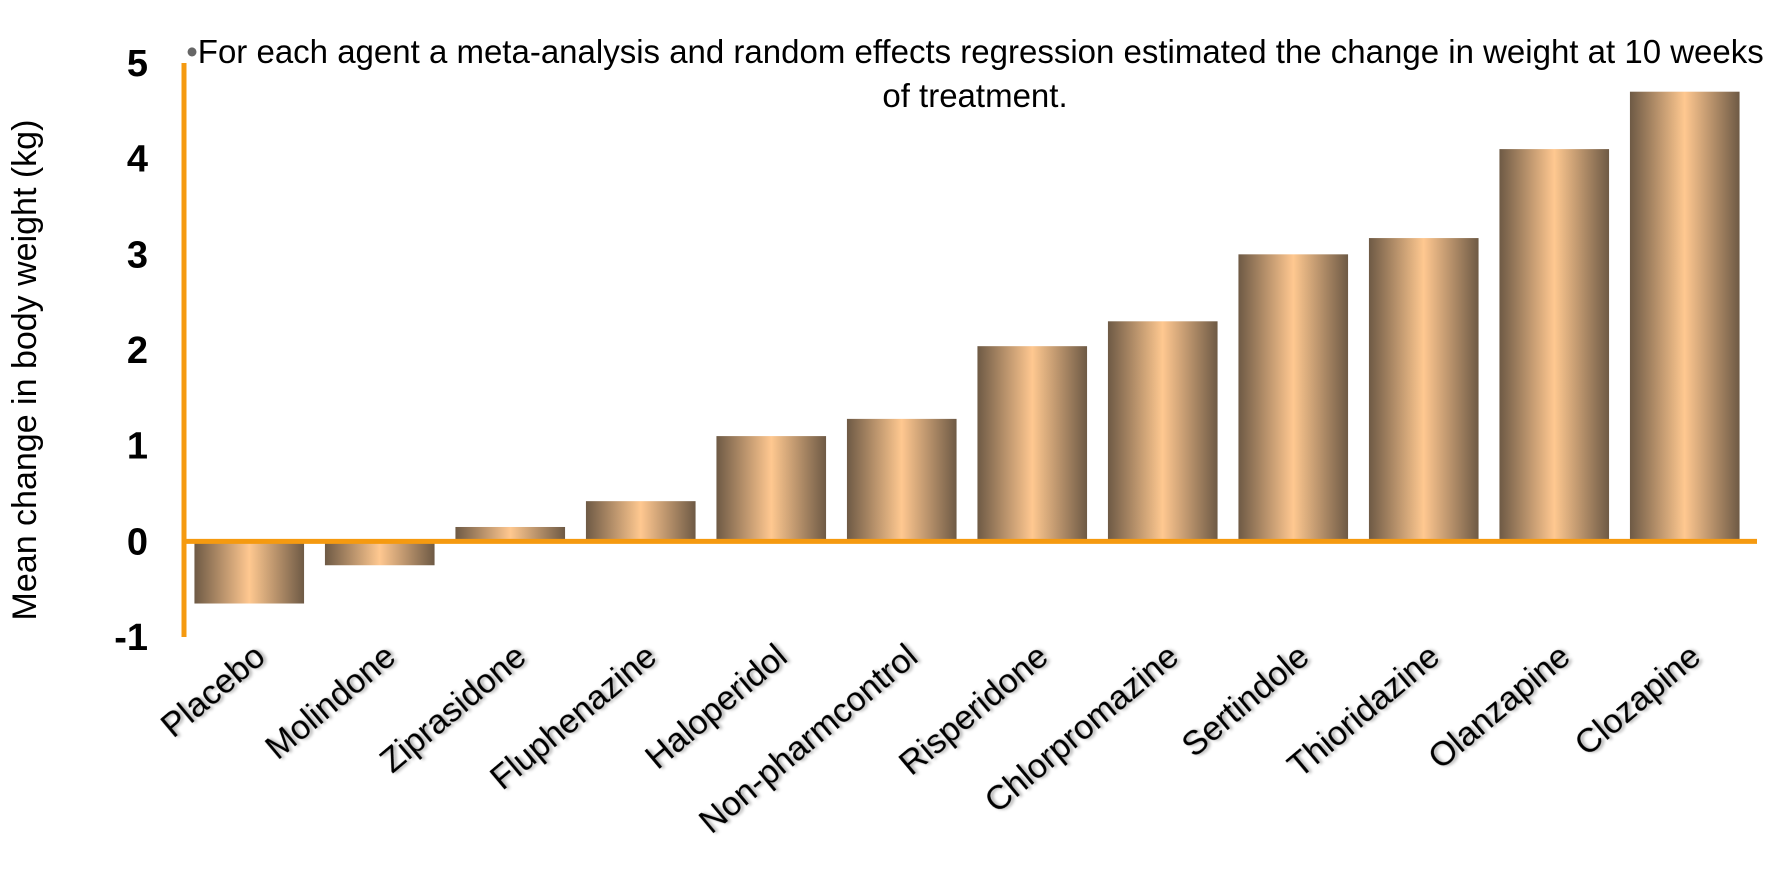 This screenshot has width=1772, height=885. Describe the element at coordinates (1554, 345) in the screenshot. I see `bar-olanzapine` at that location.